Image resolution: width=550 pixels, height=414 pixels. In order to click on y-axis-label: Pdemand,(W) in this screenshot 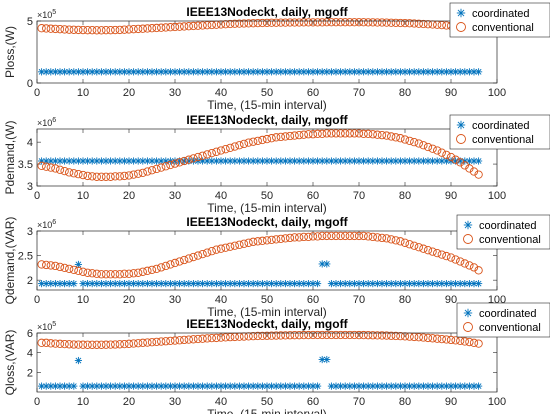, I will do `click(10, 157)`.